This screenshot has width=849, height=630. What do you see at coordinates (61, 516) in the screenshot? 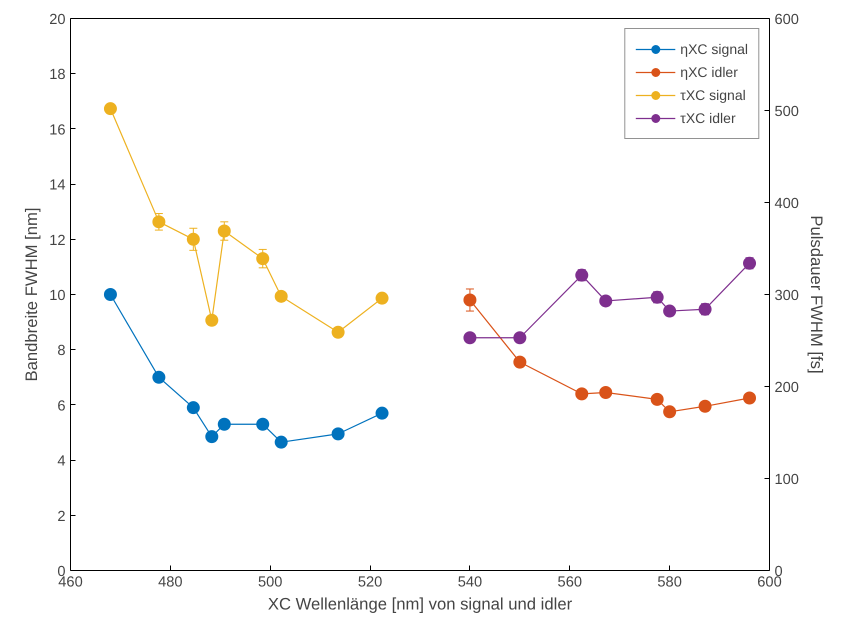
I see `y-tick-label: 2` at bounding box center [61, 516].